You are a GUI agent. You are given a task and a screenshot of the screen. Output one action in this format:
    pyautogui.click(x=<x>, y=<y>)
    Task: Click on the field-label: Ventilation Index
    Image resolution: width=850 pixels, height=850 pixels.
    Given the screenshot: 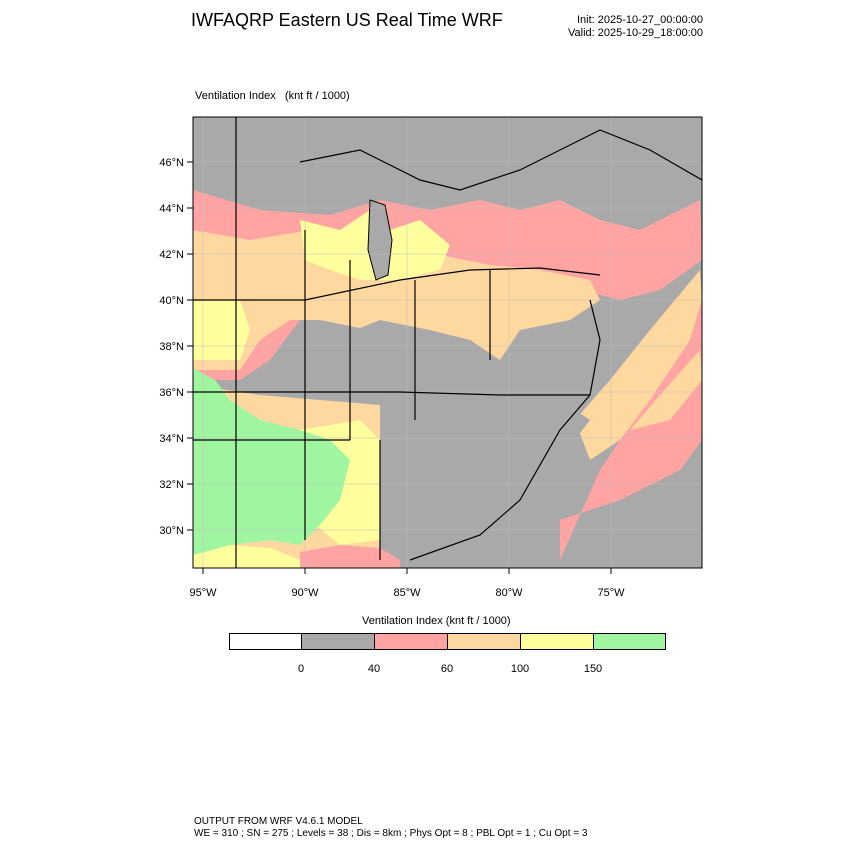 What is the action you would take?
    pyautogui.click(x=235, y=96)
    